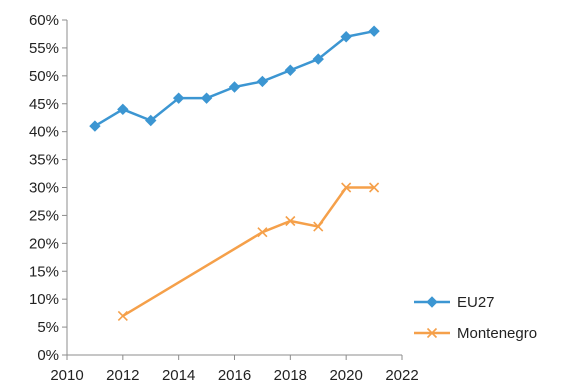  I want to click on y-tick-label: 0%, so click(48, 355).